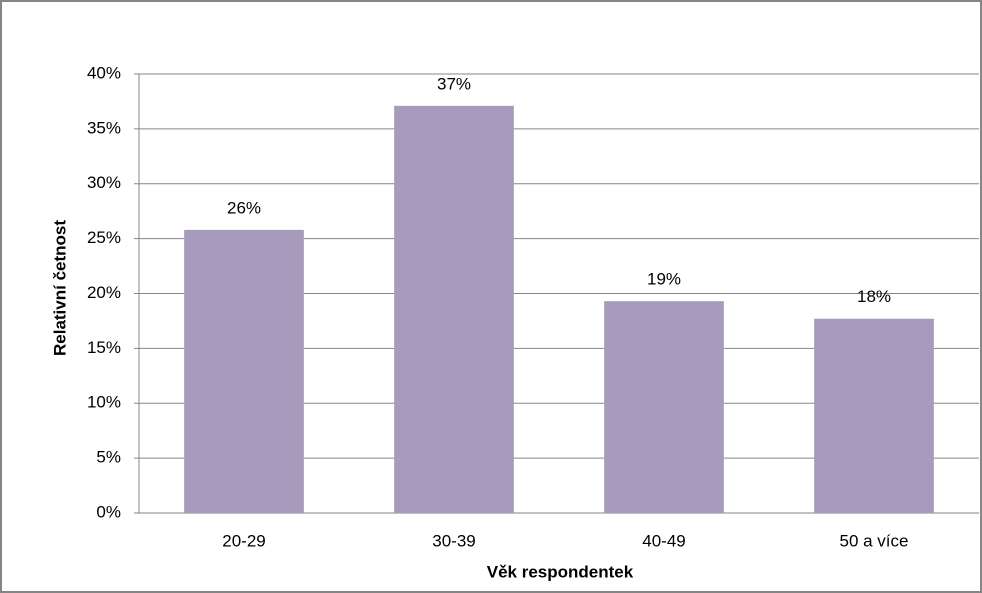  Describe the element at coordinates (59, 288) in the screenshot. I see `y-axis-label: Relativní četnost` at that location.